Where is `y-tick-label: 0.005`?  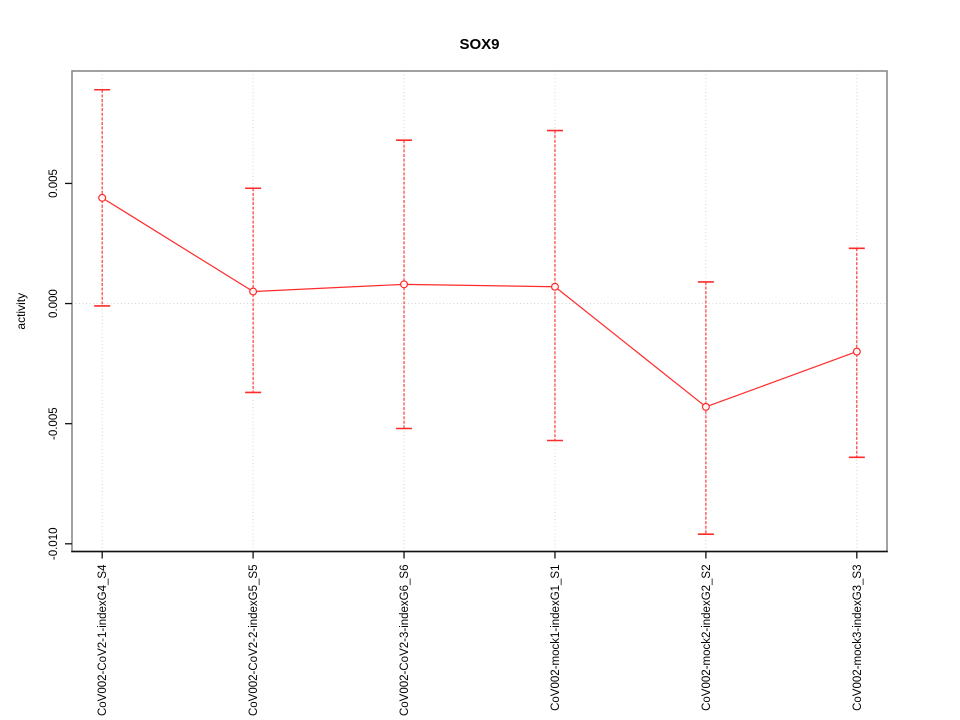 y-tick-label: 0.005 is located at coordinates (54, 183).